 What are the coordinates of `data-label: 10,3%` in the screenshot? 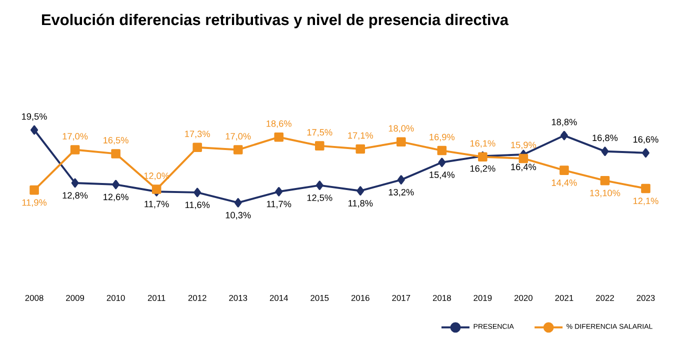 It's located at (238, 216).